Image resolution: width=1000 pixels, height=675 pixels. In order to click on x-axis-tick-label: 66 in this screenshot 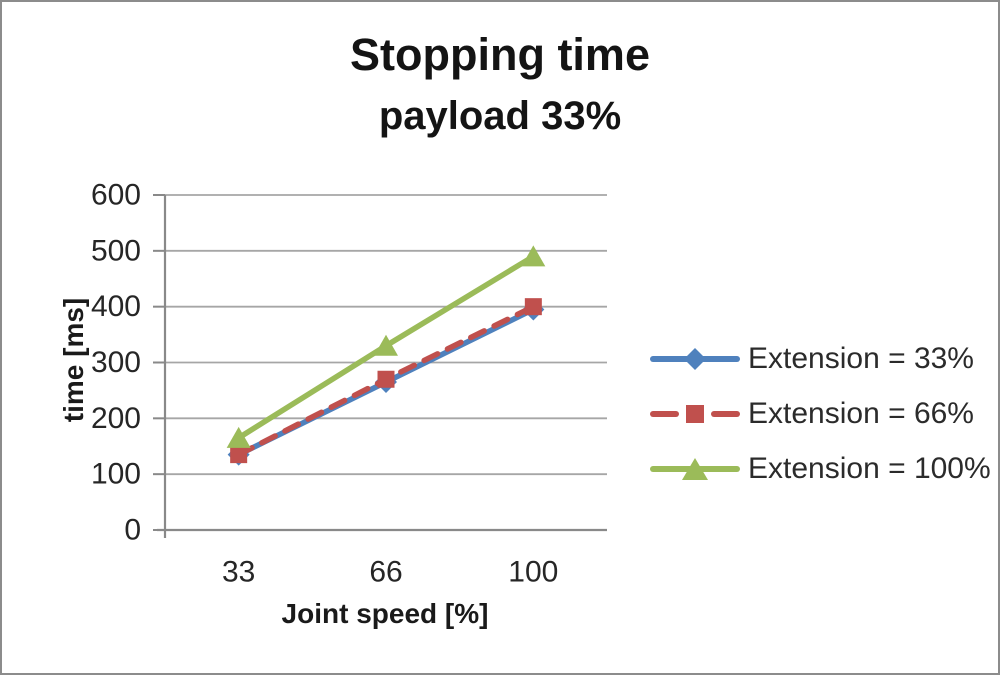, I will do `click(385, 572)`.